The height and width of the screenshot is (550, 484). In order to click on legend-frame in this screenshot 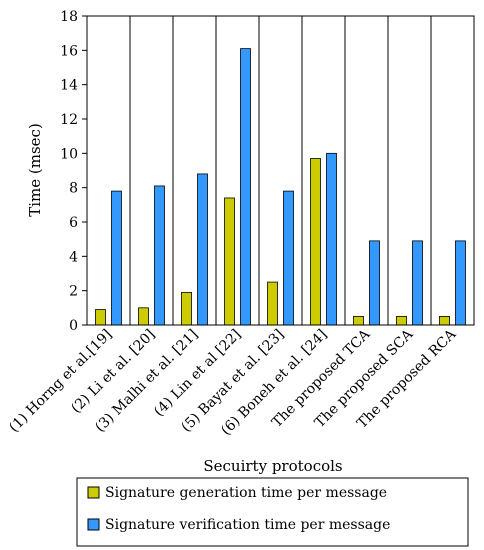, I will do `click(272, 512)`.